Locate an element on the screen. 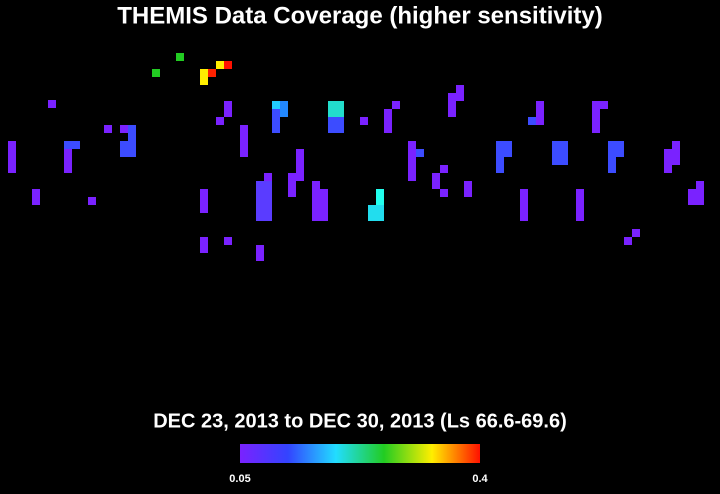  colorbar-tick-label: 0.4 is located at coordinates (480, 479).